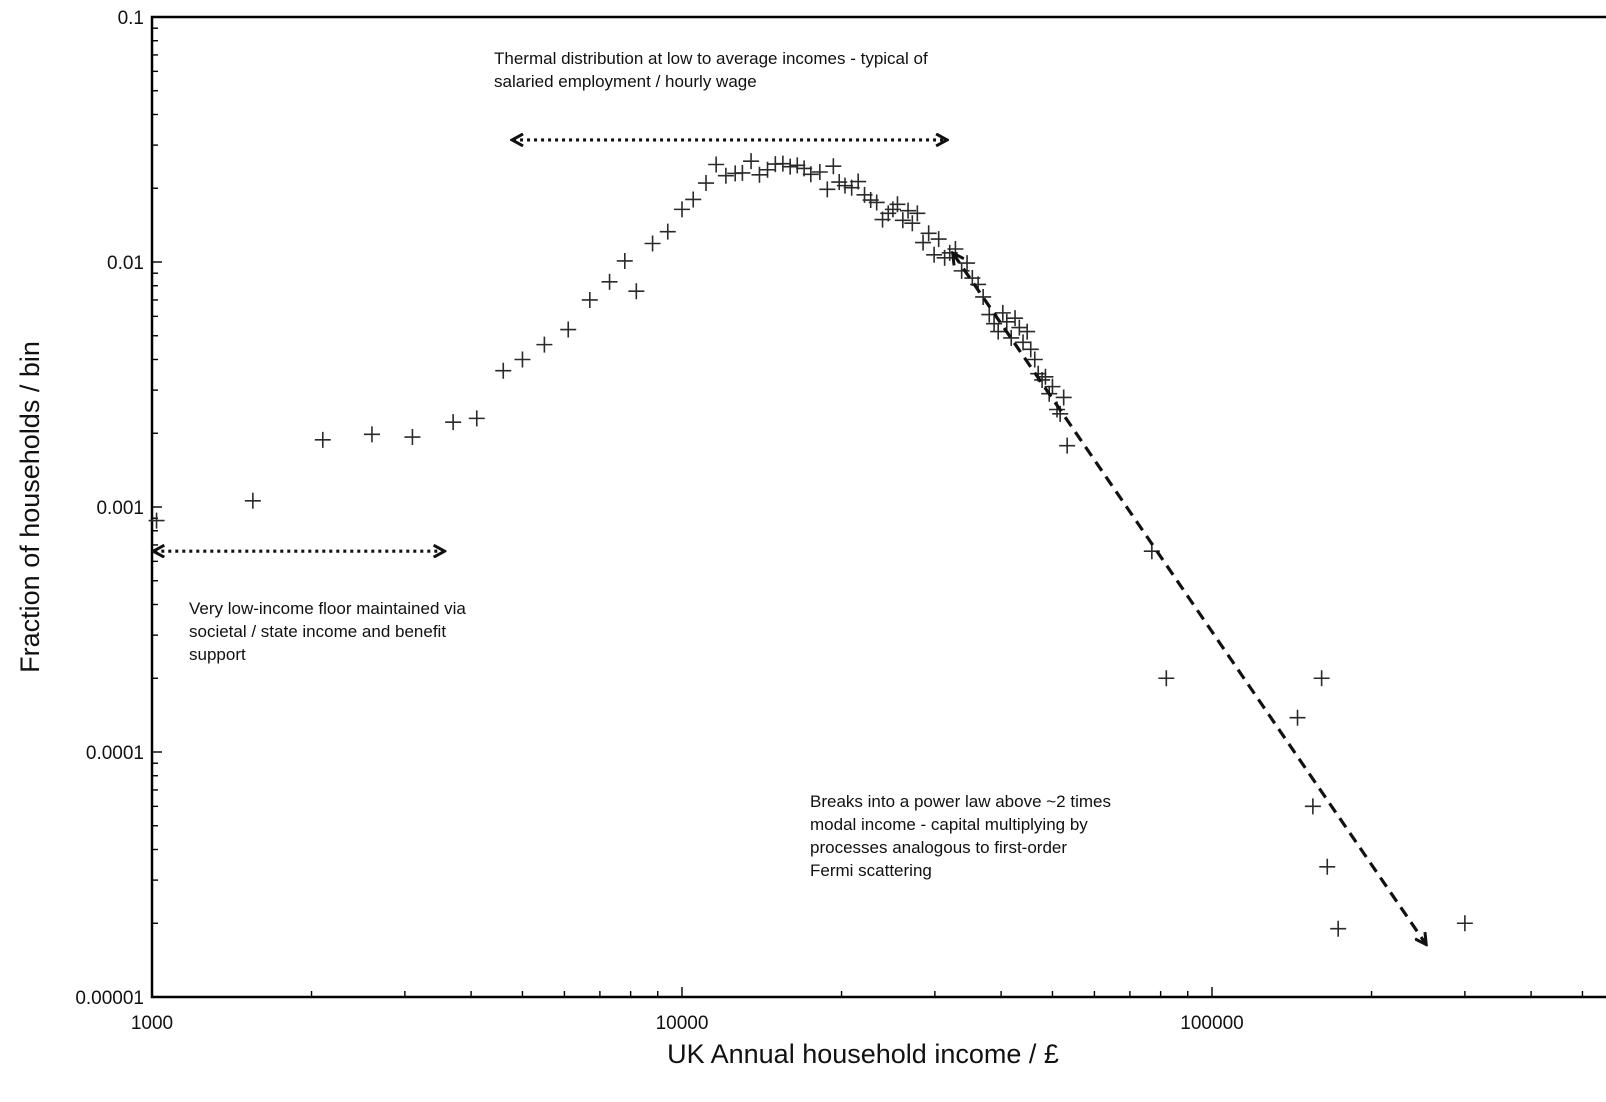 The image size is (1606, 1102). Describe the element at coordinates (317, 631) in the screenshot. I see `annotation-line: societal / state income and benefit` at that location.